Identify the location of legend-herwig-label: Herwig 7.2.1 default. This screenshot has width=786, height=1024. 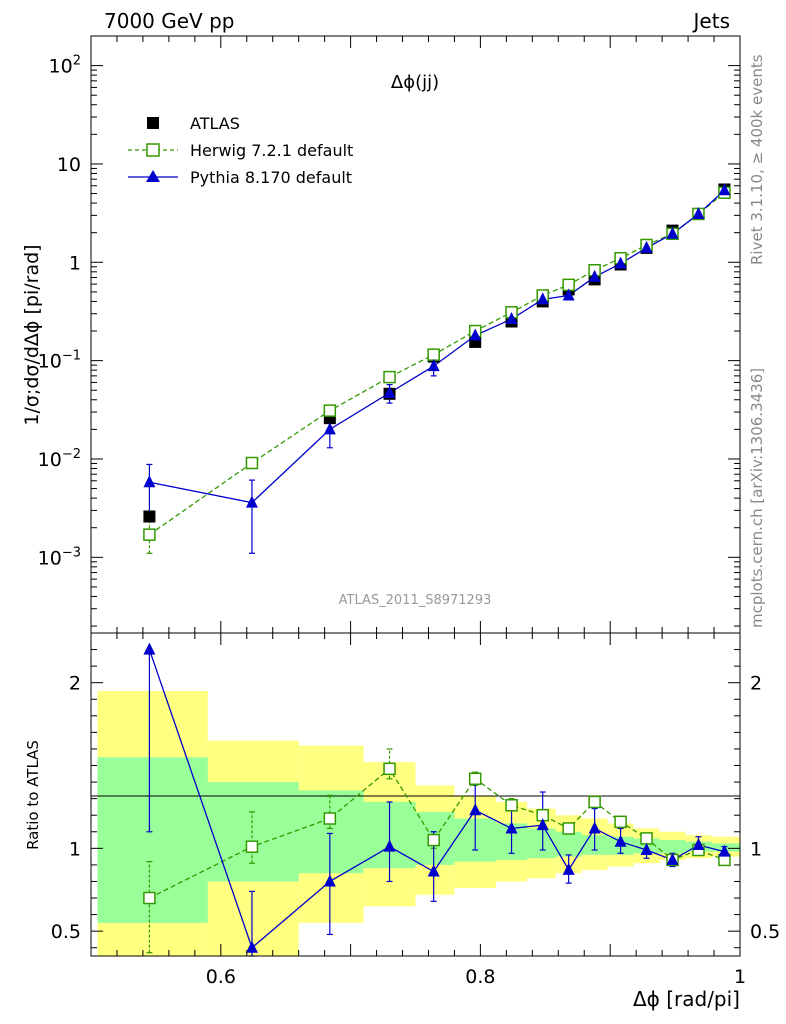
(271, 150).